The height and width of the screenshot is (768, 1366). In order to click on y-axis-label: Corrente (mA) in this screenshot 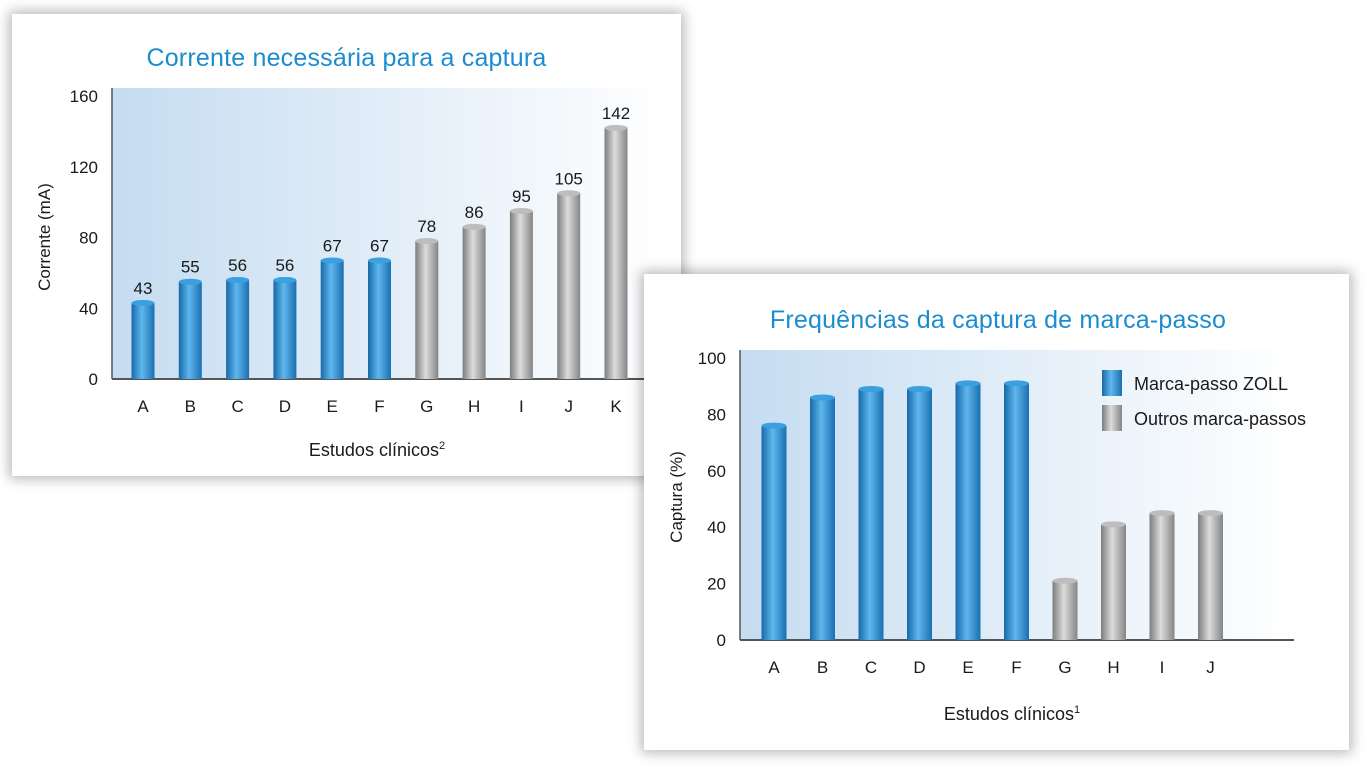, I will do `click(44, 237)`.